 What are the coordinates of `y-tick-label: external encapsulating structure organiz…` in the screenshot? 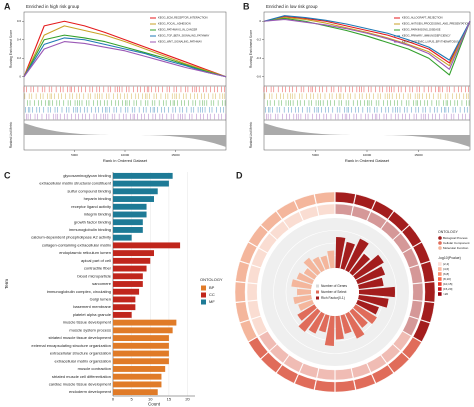 It's located at (71, 345).